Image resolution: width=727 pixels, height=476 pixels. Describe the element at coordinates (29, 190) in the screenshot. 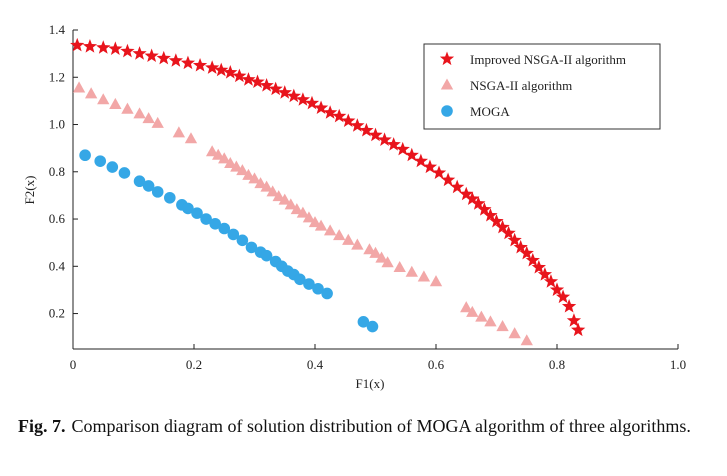

I see `y-axis-title: F2(x)` at that location.